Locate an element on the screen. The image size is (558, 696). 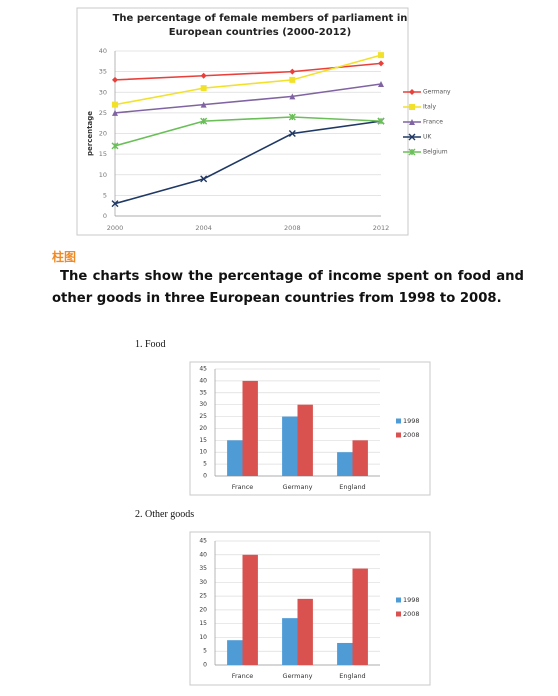
legend-label: Belgium is located at coordinates (435, 152).